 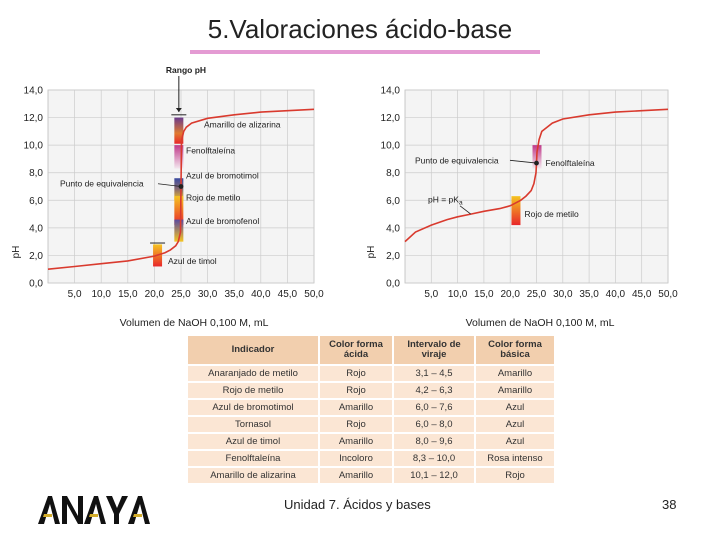 I want to click on indicator-label: Rojo de metilo, so click(x=551, y=214).